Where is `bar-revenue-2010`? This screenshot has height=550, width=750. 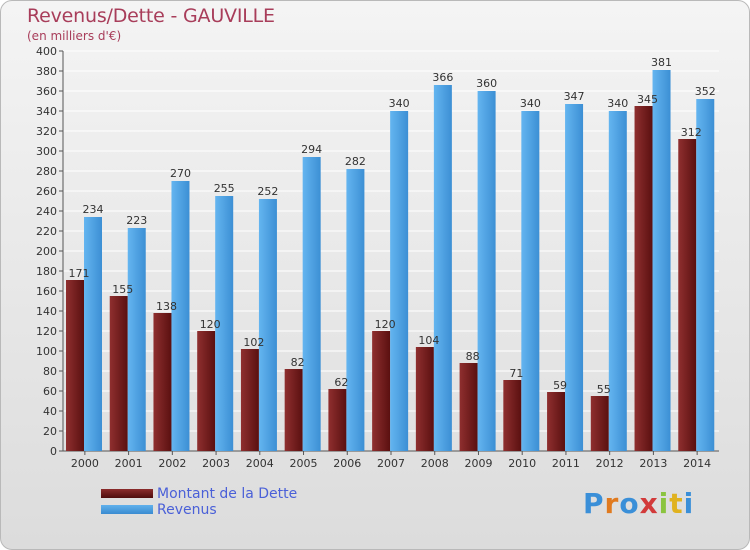 bar-revenue-2010 is located at coordinates (530, 281).